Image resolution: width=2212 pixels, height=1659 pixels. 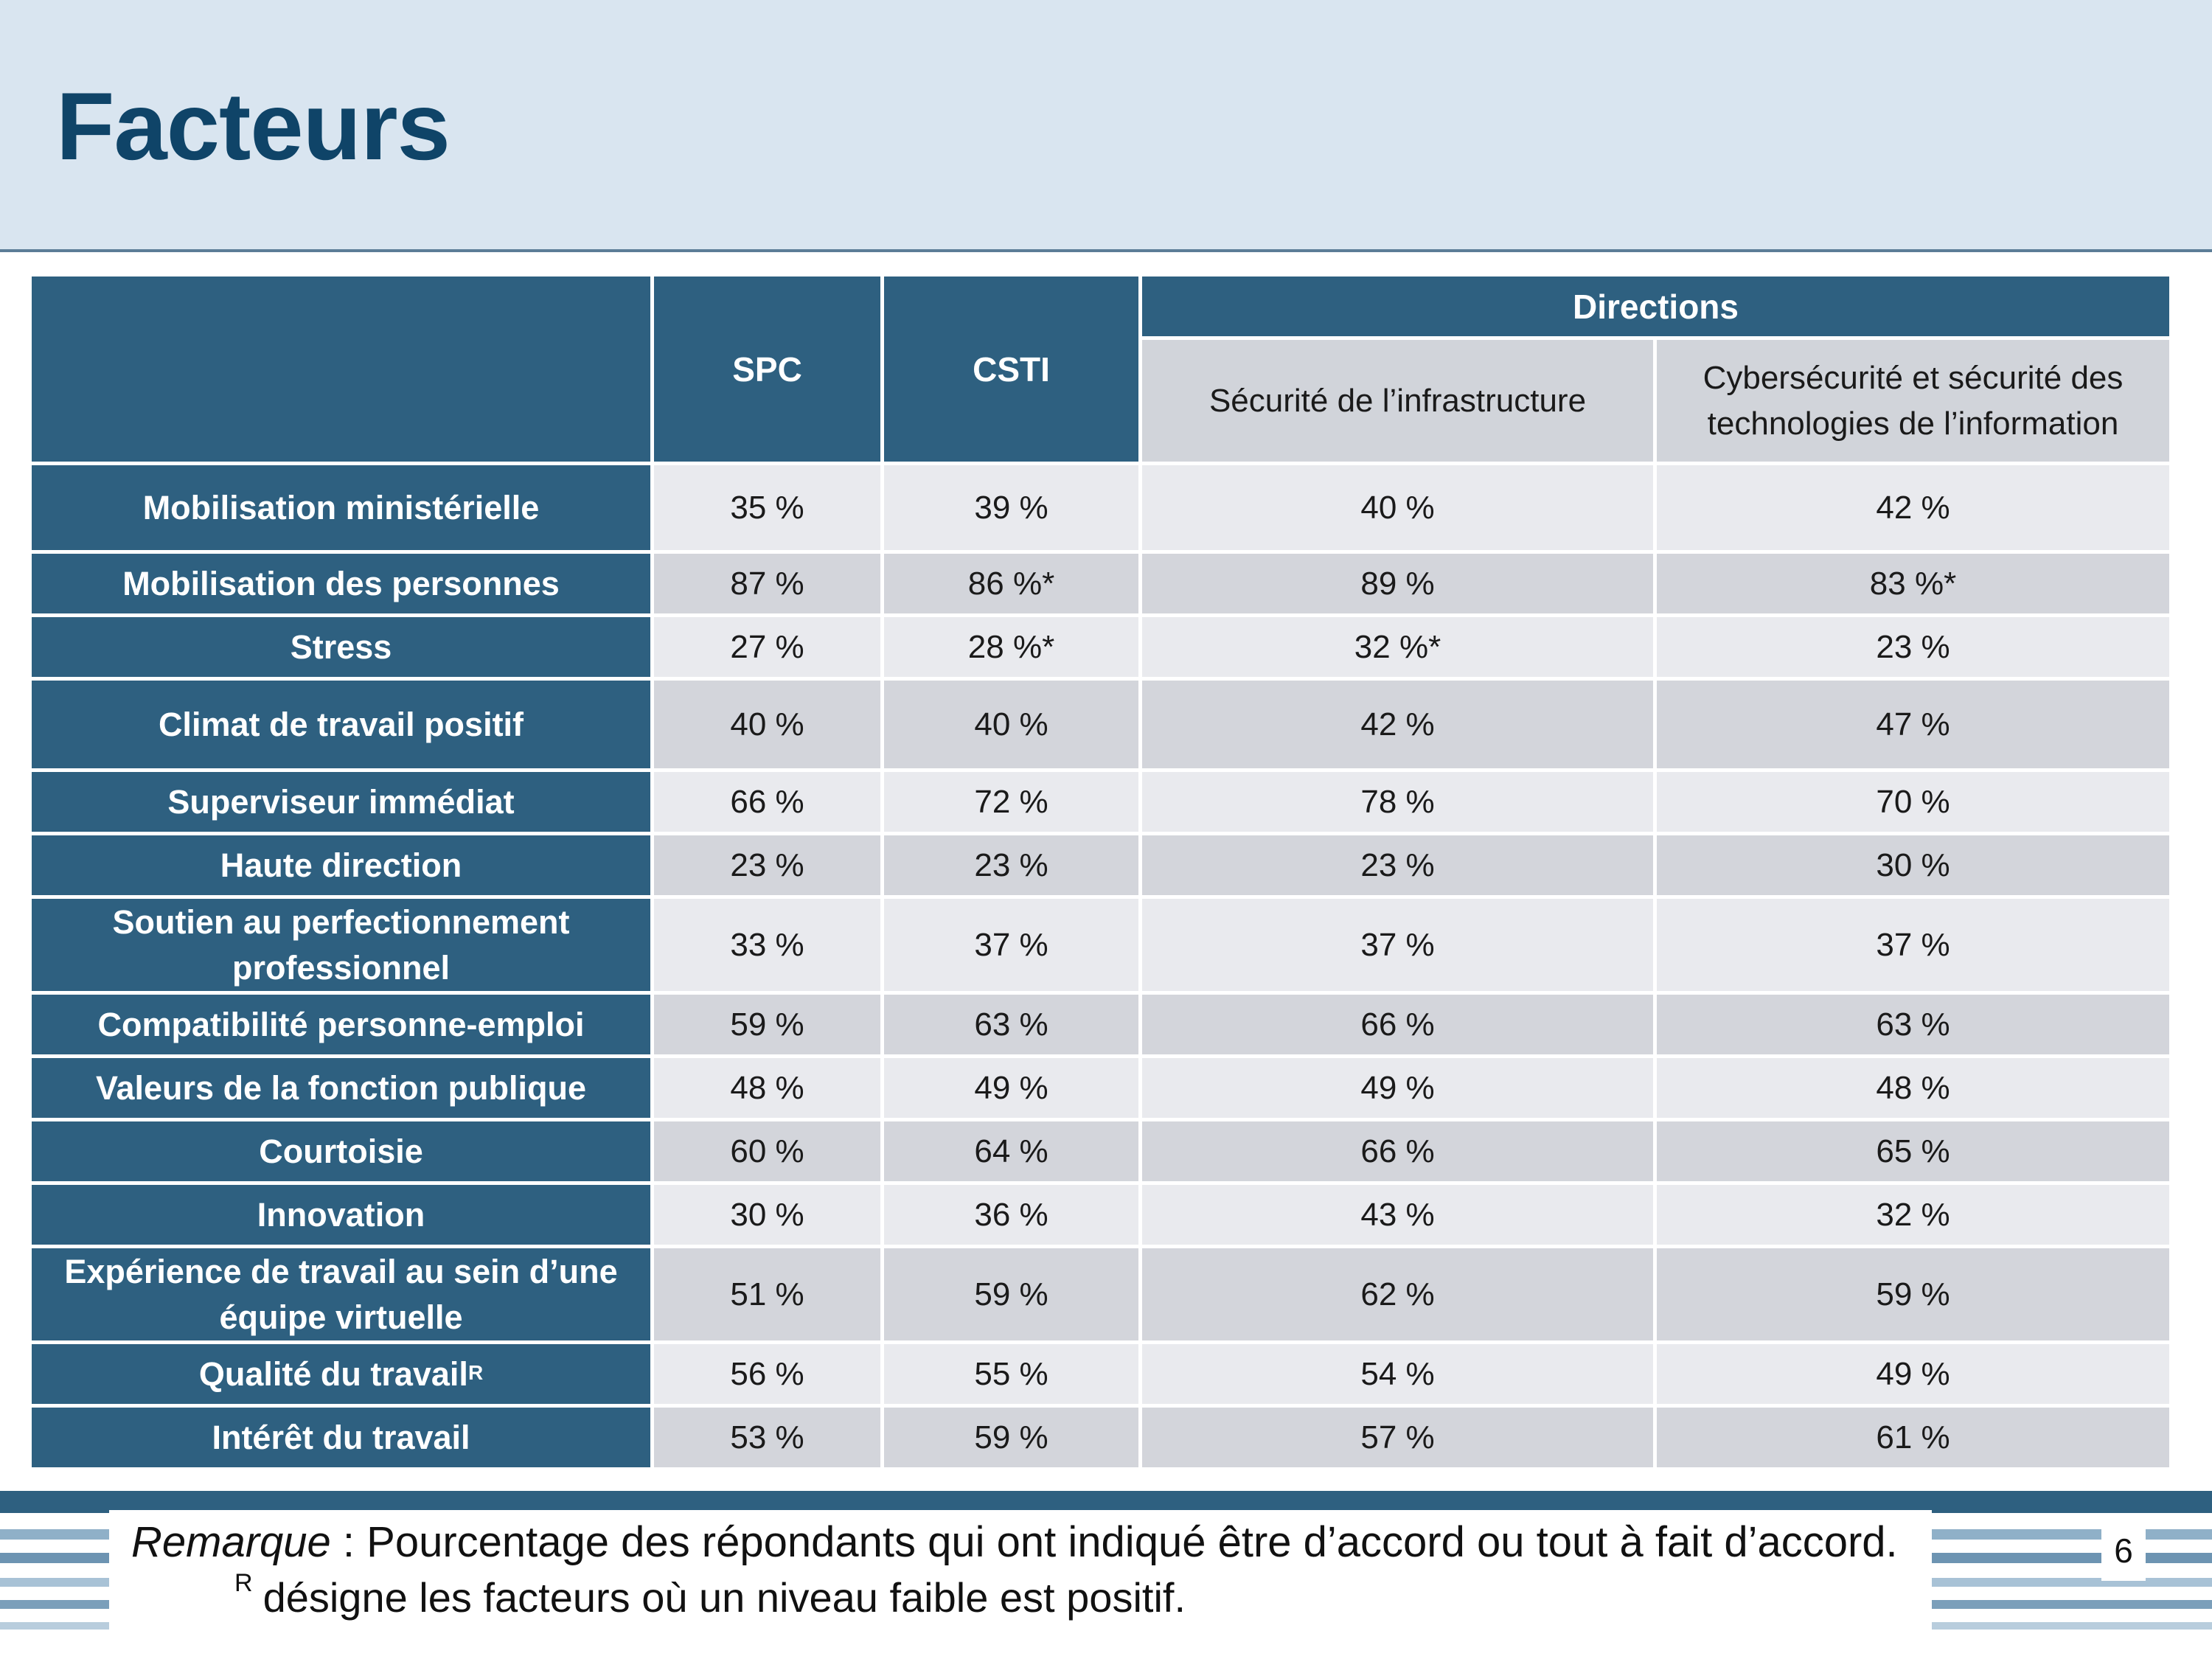 I want to click on cell-cybersecurite: 63 %, so click(x=1913, y=1024).